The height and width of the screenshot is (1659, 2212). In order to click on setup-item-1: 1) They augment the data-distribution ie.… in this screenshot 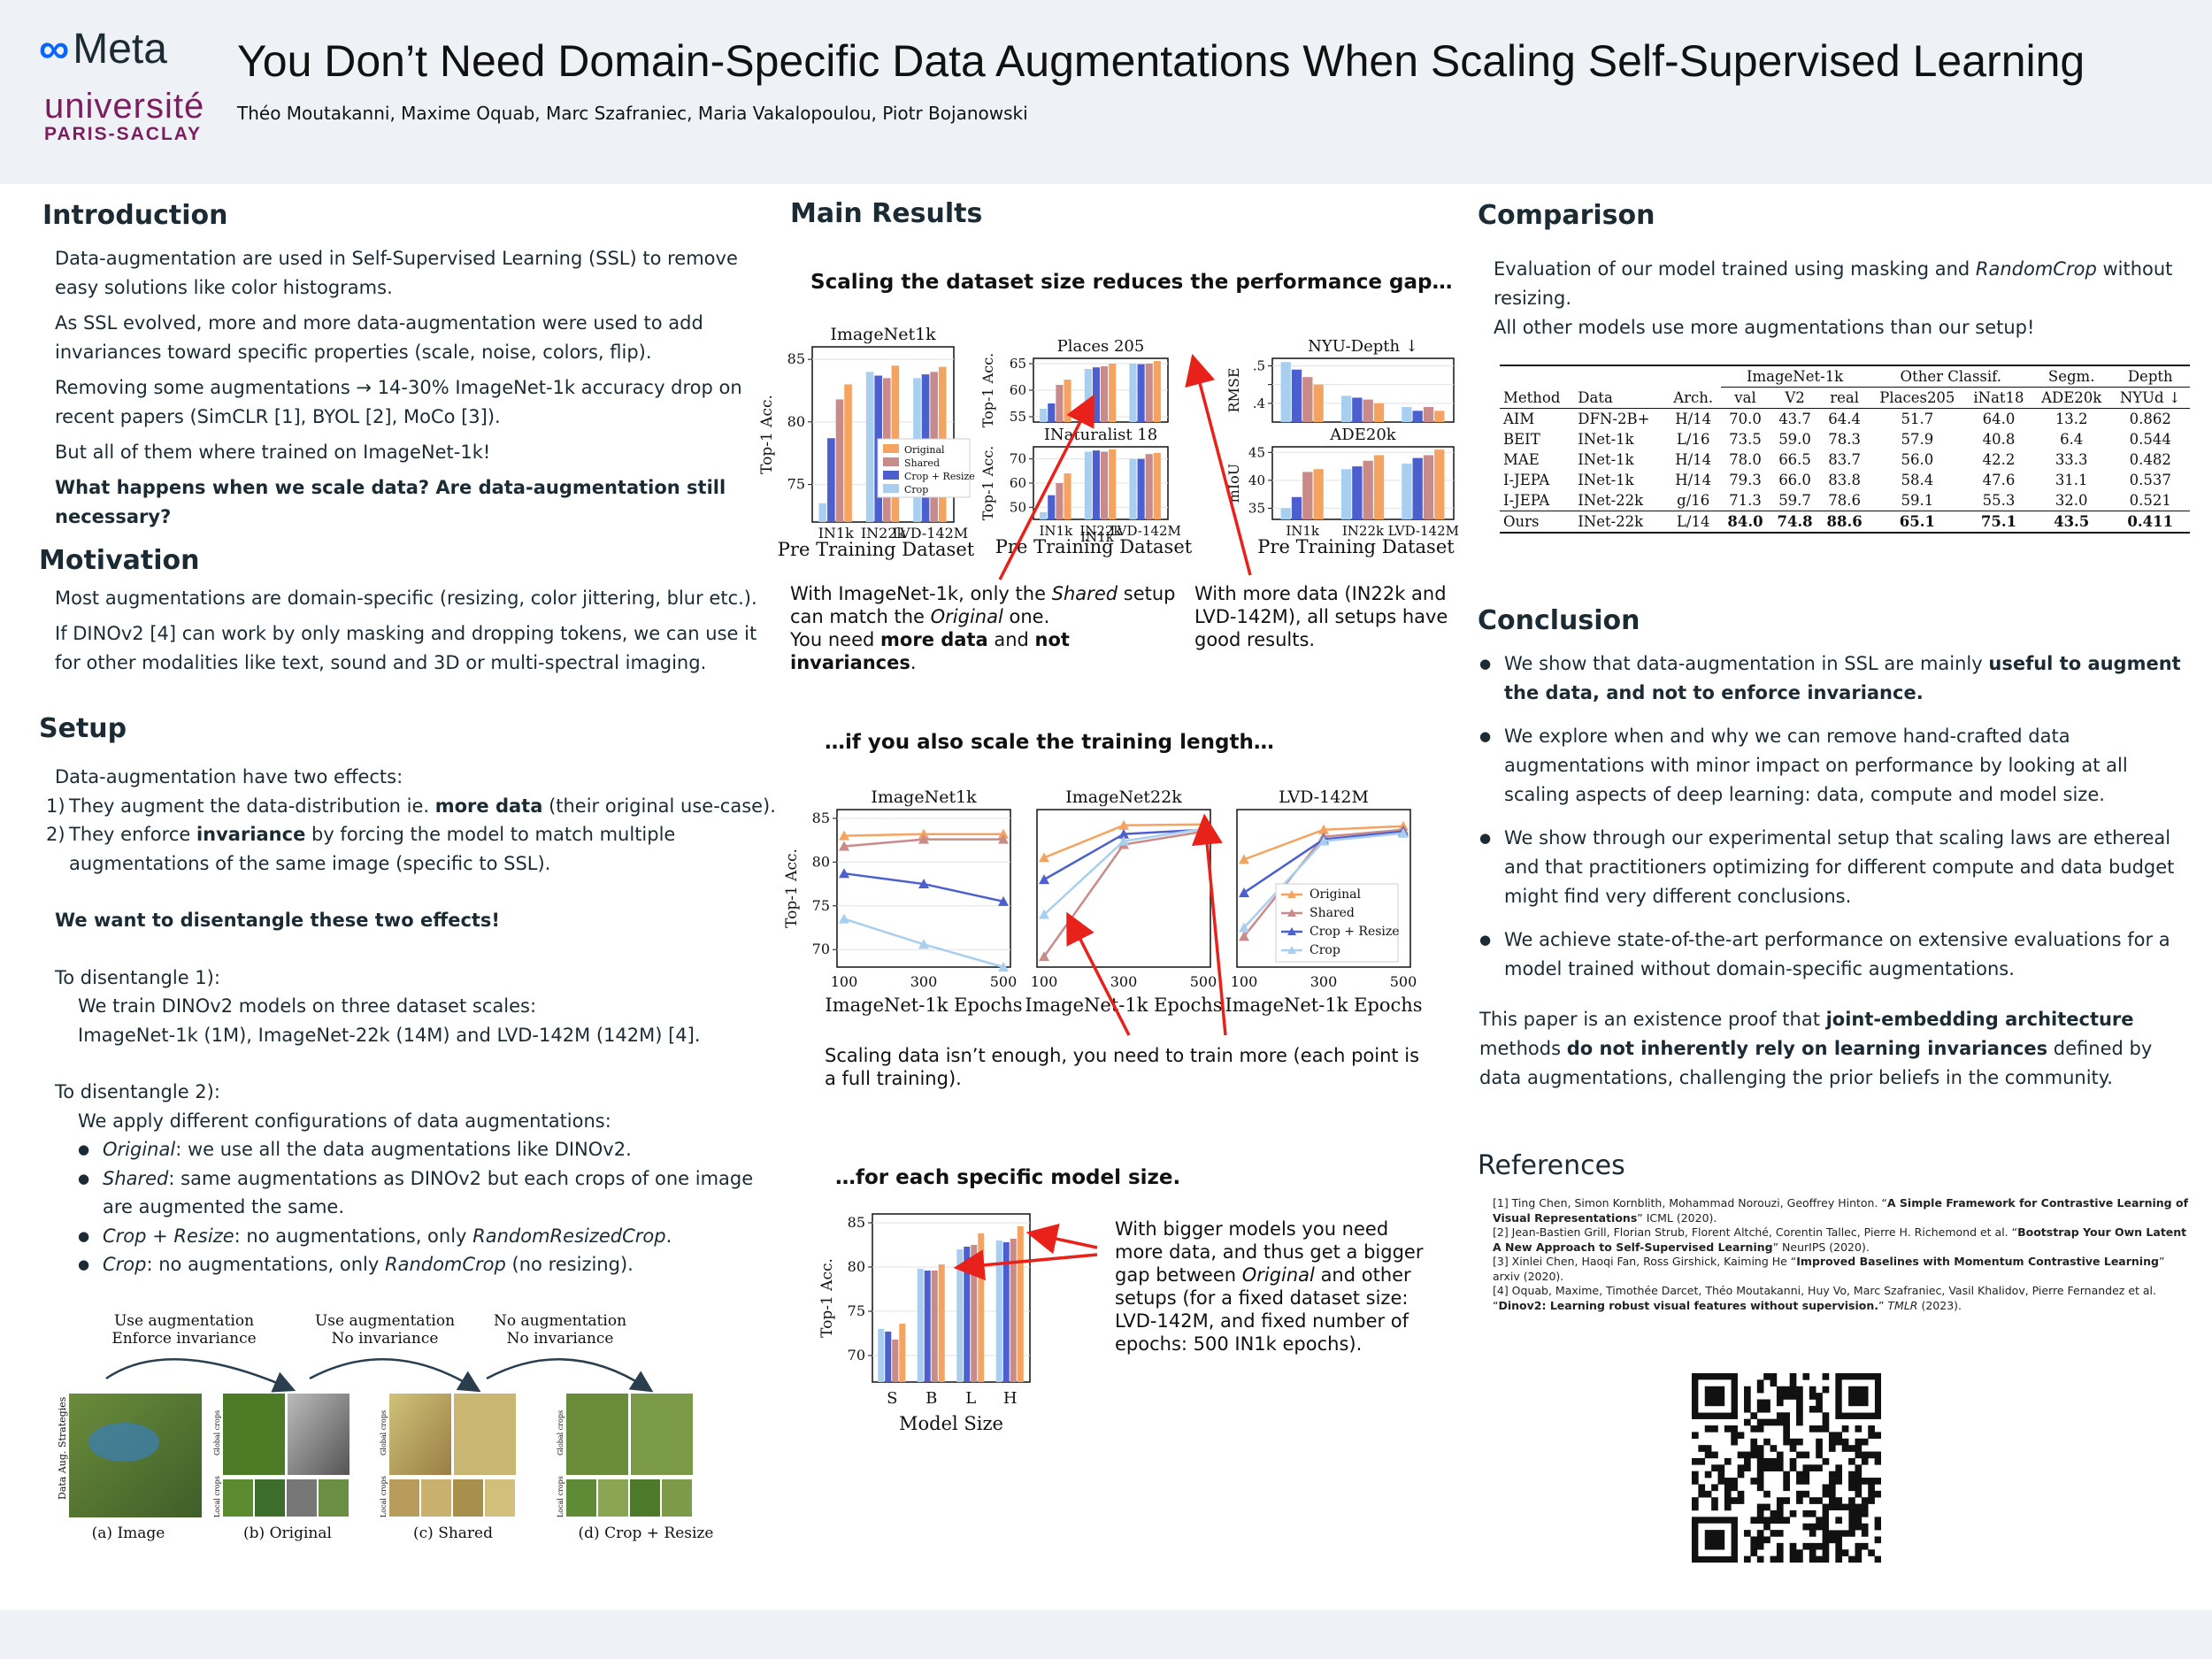, I will do `click(411, 806)`.